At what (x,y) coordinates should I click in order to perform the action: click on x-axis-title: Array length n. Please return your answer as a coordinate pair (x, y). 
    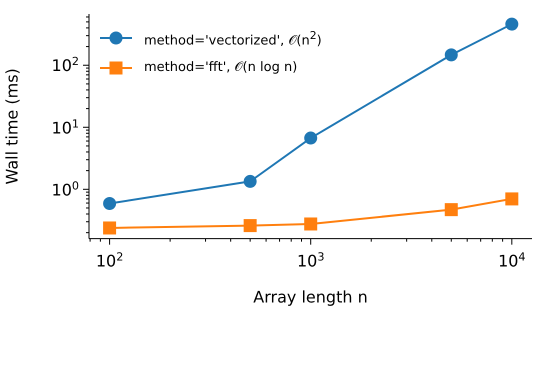
    Looking at the image, I should click on (310, 297).